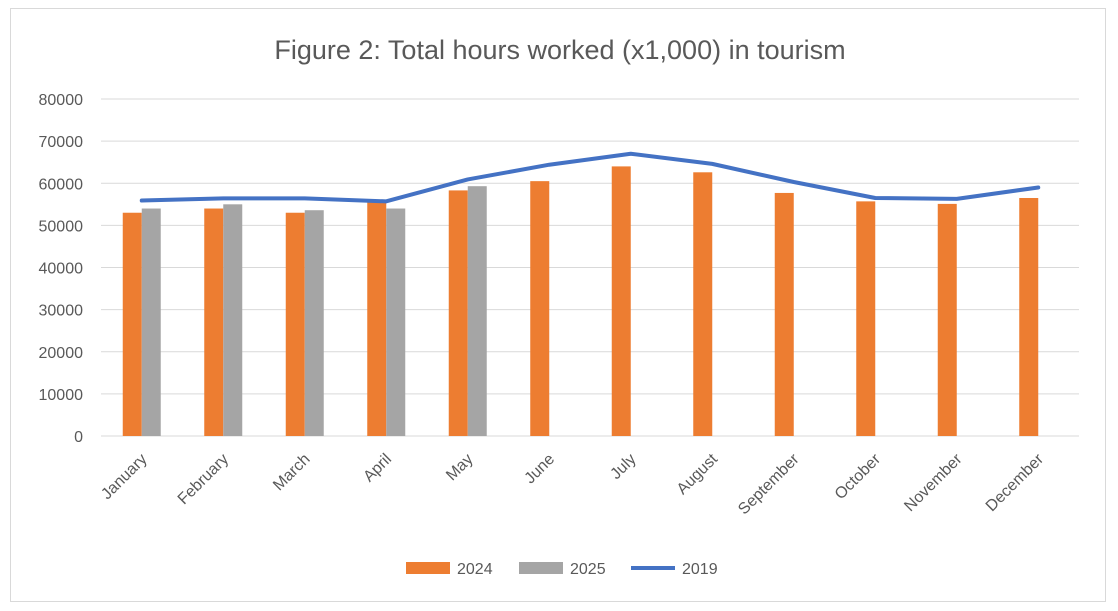 This screenshot has height=611, width=1118. What do you see at coordinates (698, 474) in the screenshot?
I see `x-tick-label: August` at bounding box center [698, 474].